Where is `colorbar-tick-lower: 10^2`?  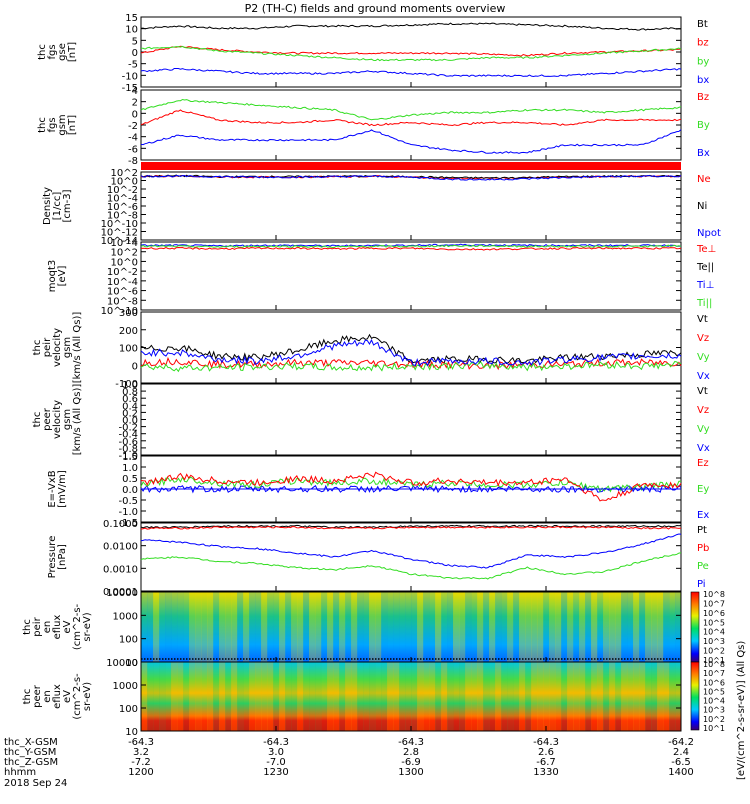
colorbar-tick-lower: 10^2 is located at coordinates (714, 719).